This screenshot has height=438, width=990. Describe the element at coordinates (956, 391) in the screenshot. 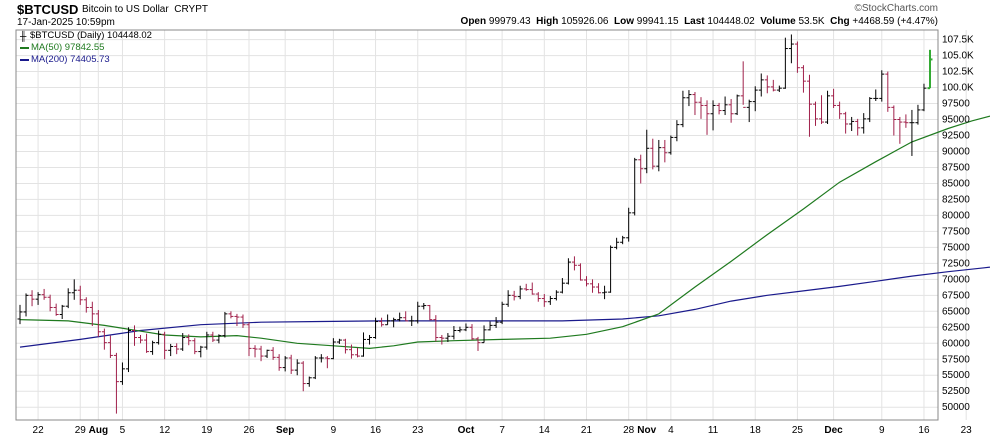

I see `y-tick-label: 52500` at that location.